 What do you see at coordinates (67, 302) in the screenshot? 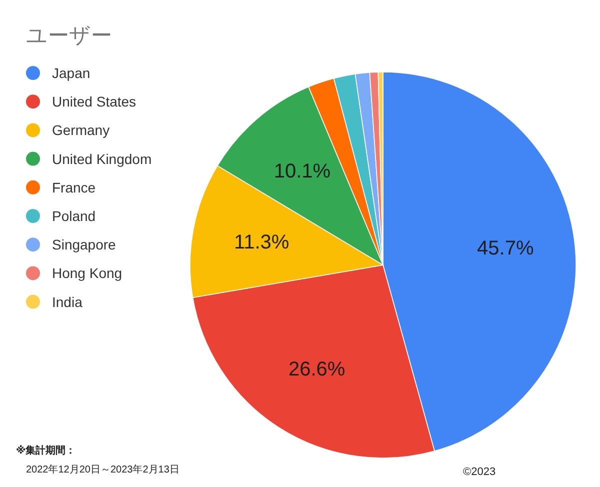
I see `legend-label: India` at bounding box center [67, 302].